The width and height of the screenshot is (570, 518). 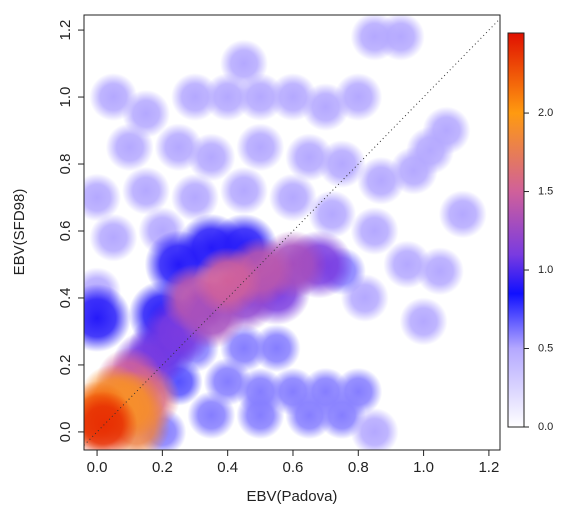 I want to click on x-tick-label: 0.2, so click(x=162, y=467).